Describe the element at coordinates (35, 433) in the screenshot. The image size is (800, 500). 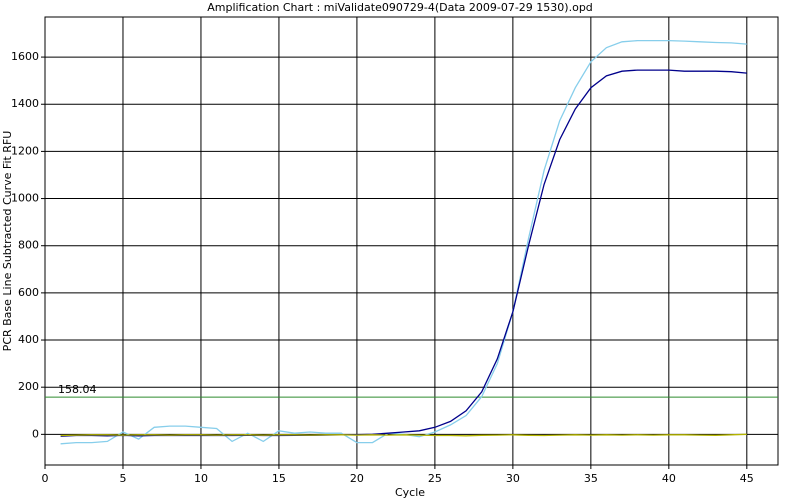
I see `y-tick-label: 0` at that location.